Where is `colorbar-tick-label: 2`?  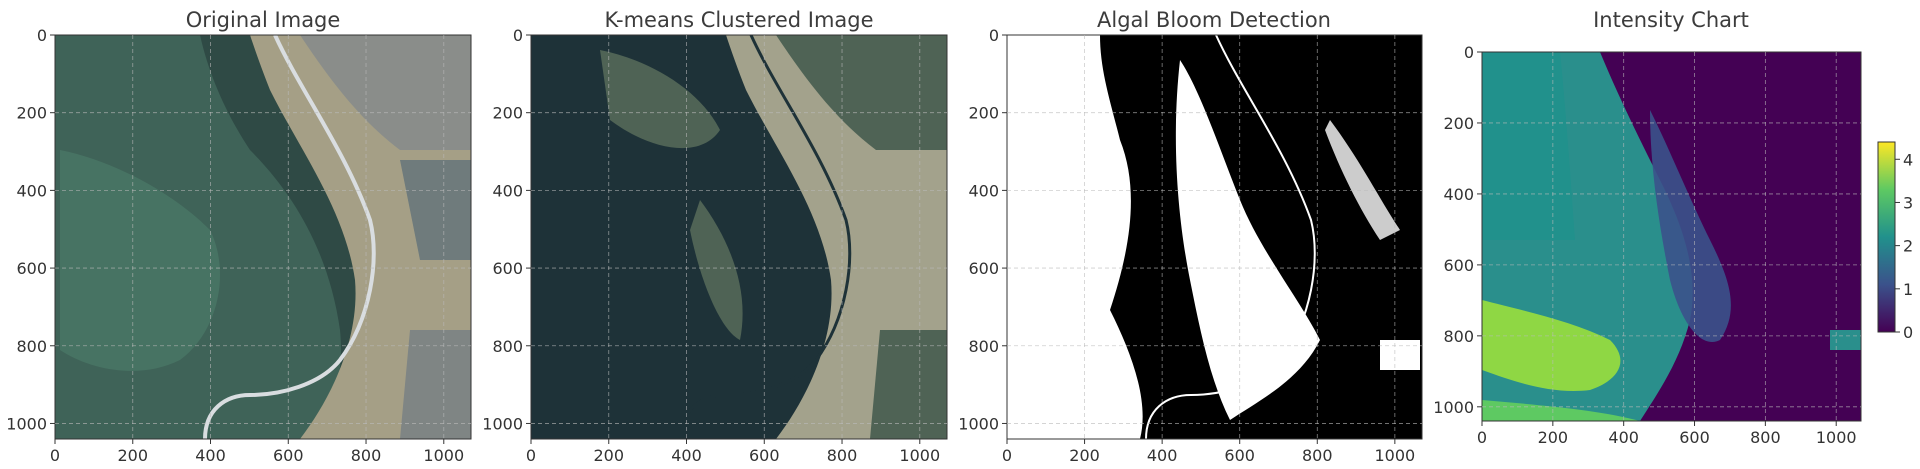 colorbar-tick-label: 2 is located at coordinates (1908, 246).